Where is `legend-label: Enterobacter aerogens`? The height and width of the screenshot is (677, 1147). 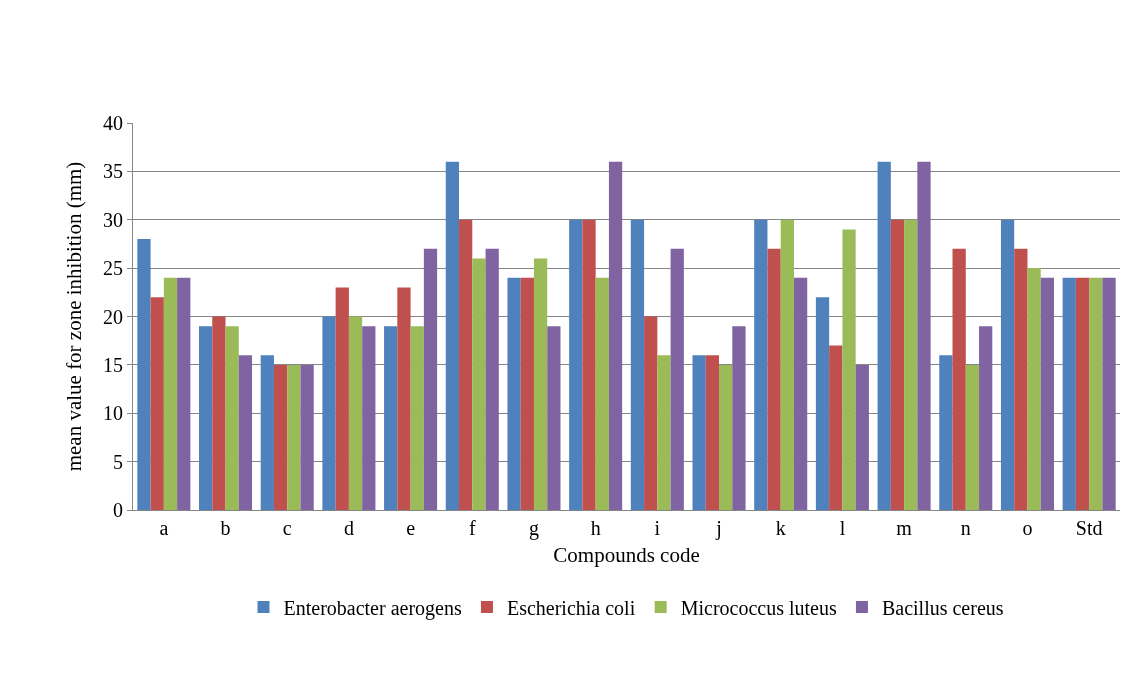
legend-label: Enterobacter aerogens is located at coordinates (372, 608).